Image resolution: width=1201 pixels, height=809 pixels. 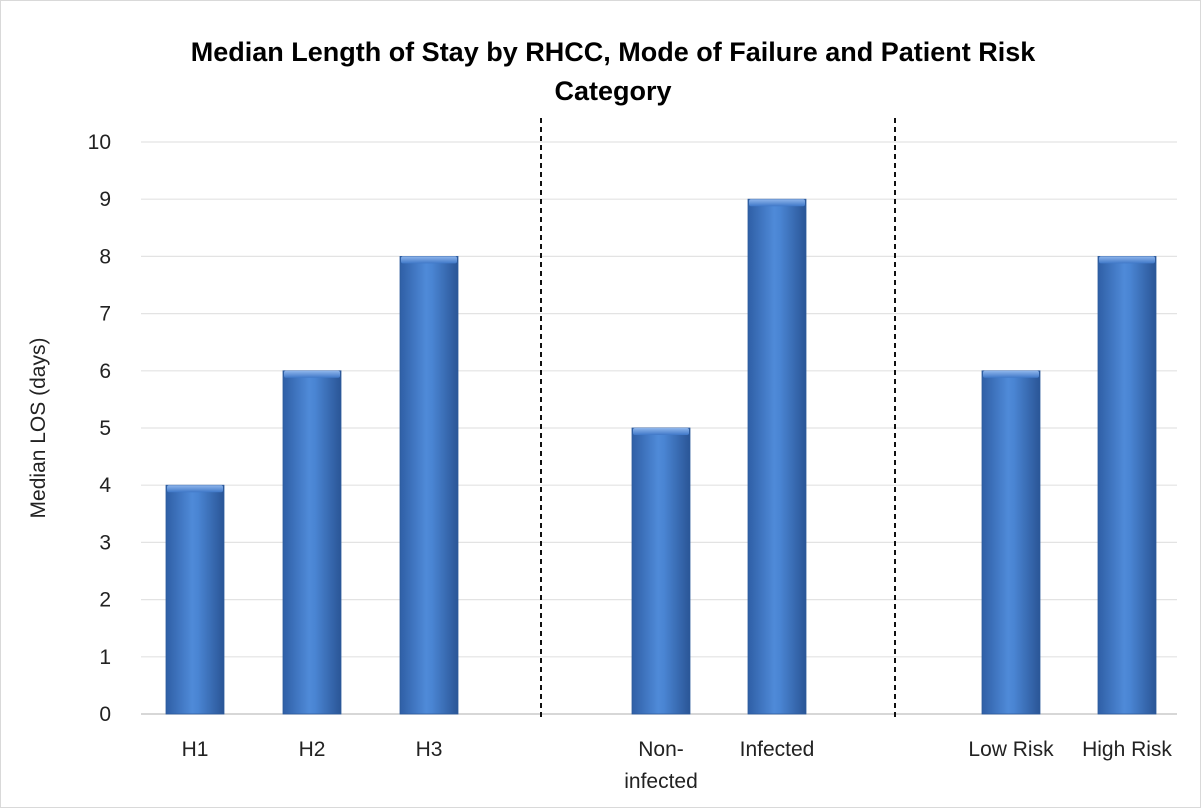 I want to click on x-tick-label: H2, so click(x=312, y=749).